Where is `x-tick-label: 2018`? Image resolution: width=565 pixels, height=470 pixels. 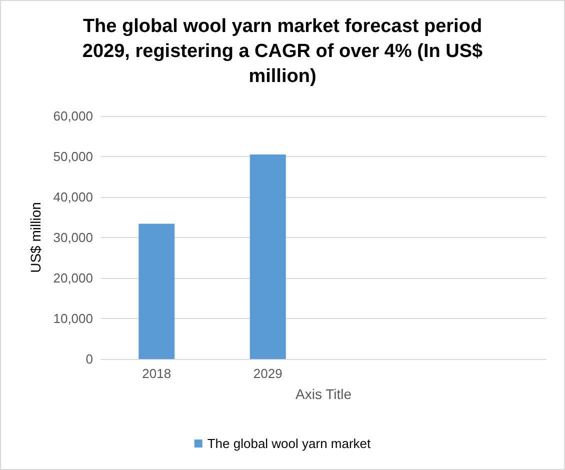
x-tick-label: 2018 is located at coordinates (157, 373).